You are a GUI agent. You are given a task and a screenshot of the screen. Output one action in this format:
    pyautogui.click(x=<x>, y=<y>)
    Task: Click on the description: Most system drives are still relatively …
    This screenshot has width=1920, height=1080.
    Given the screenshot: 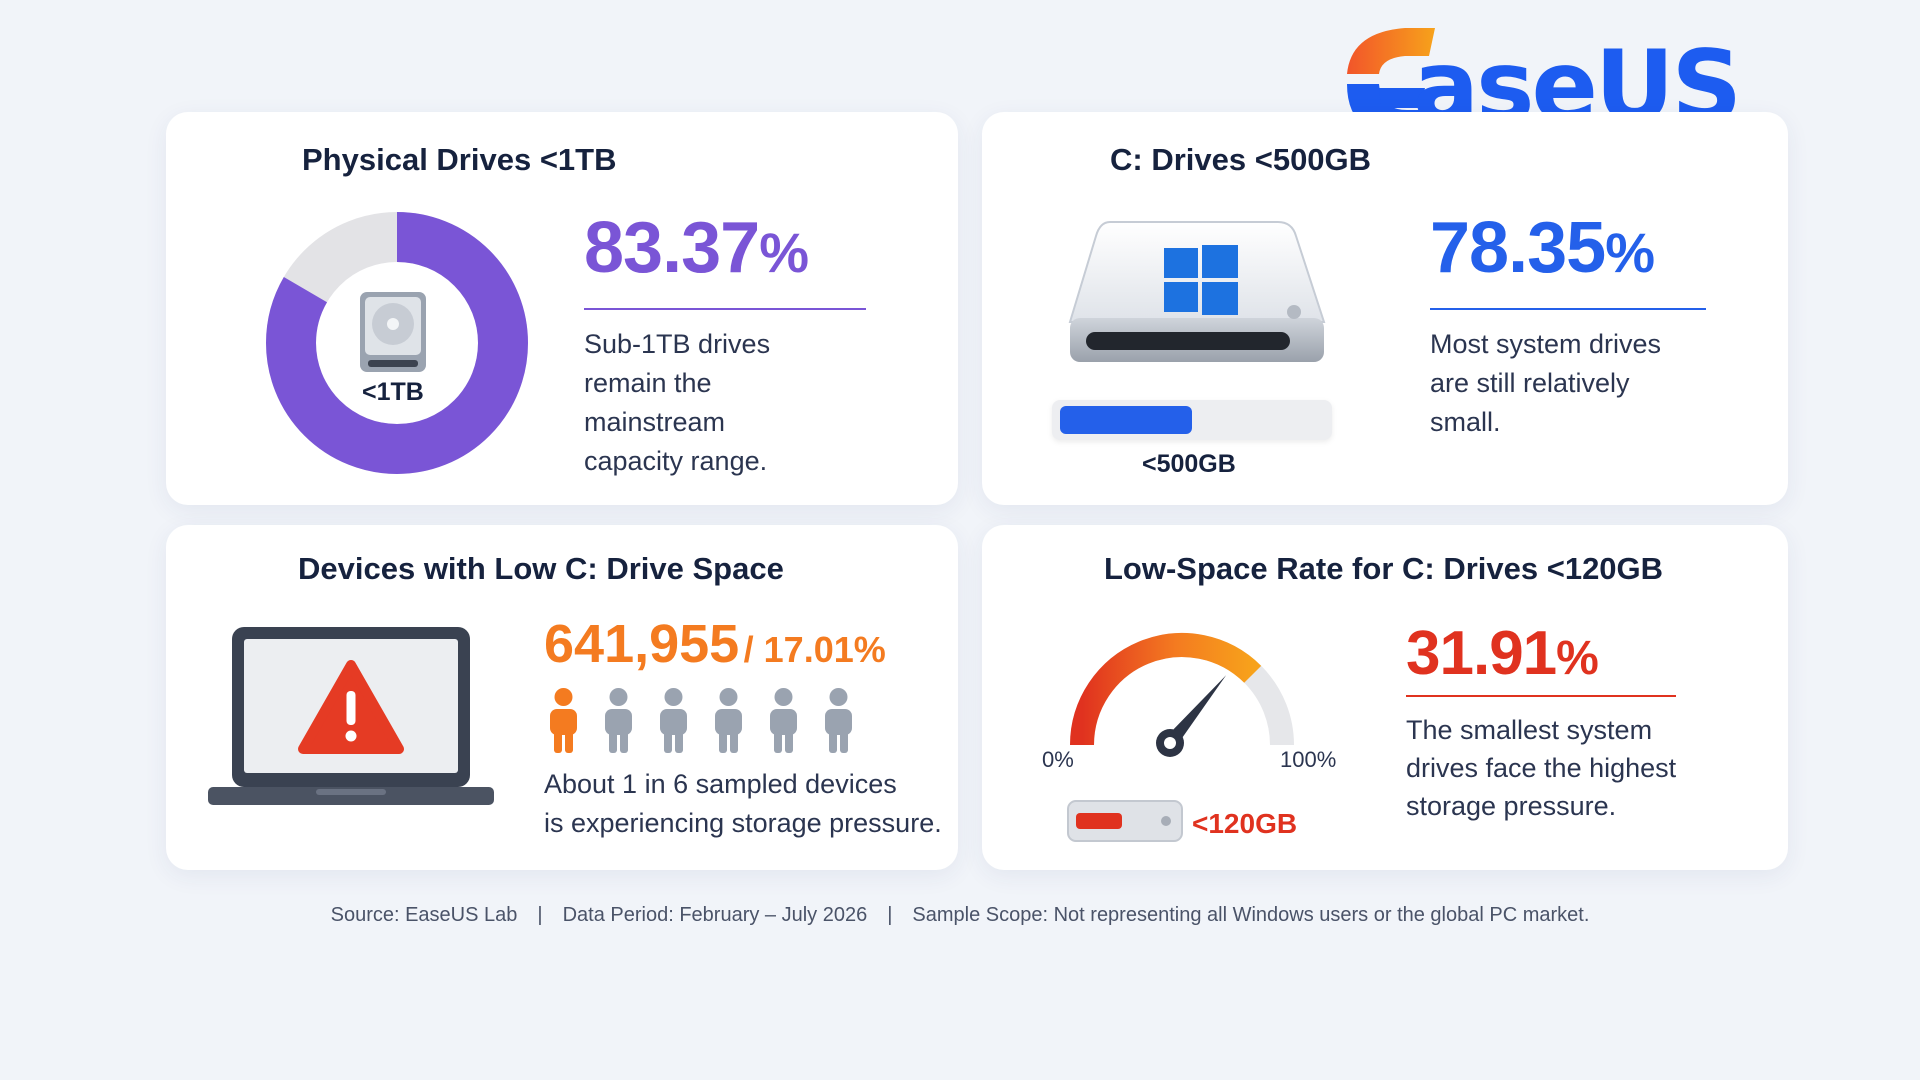 What is the action you would take?
    pyautogui.click(x=1546, y=383)
    